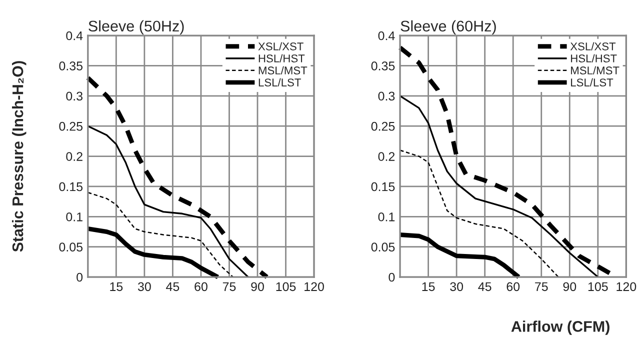  I want to click on y-axis-title: Static Pressure (Inch-H₂O), so click(19, 156).